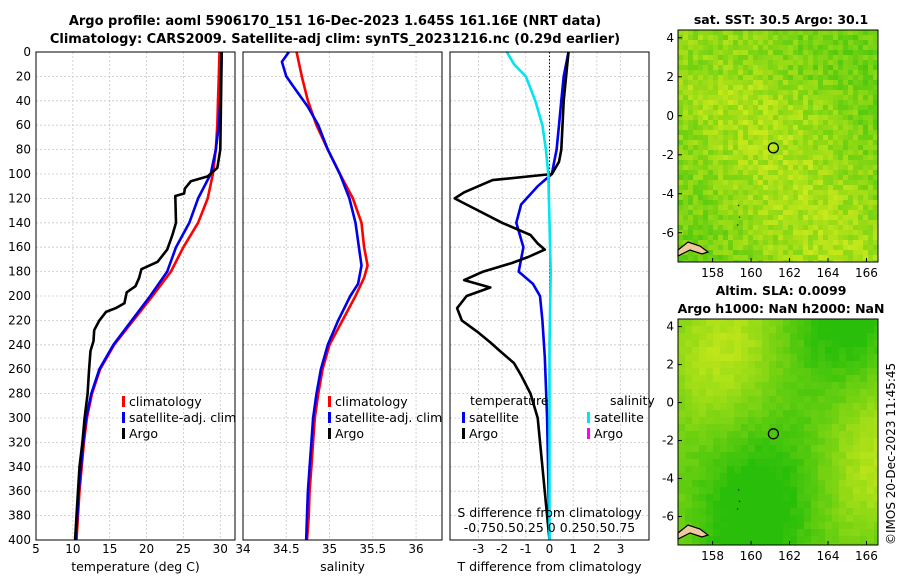 The height and width of the screenshot is (580, 900). I want to click on sla-map-title-1: Altim. SLA: 0.0099, so click(781, 290).